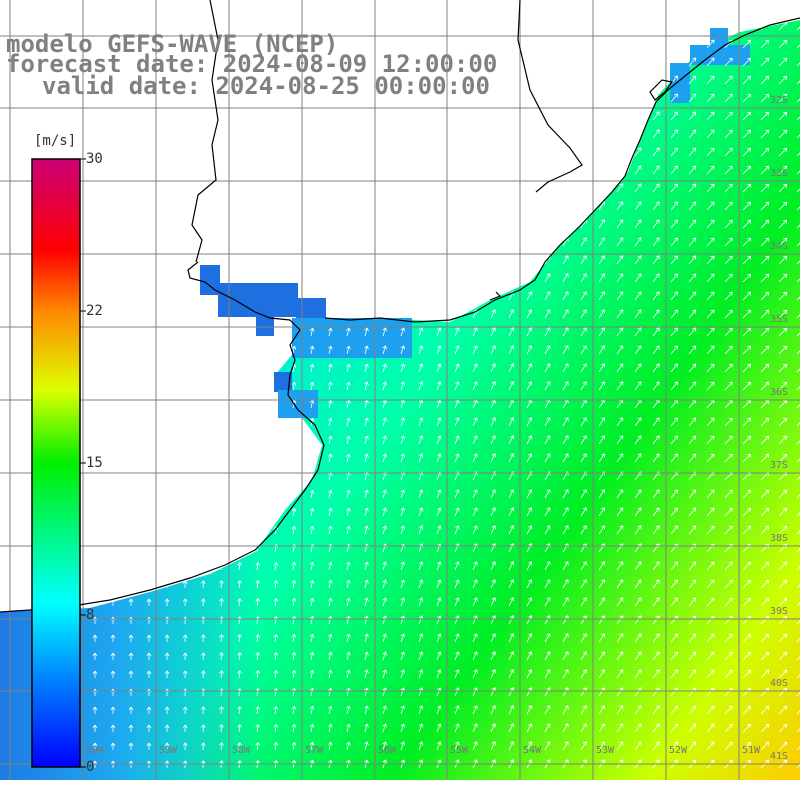 Image resolution: width=800 pixels, height=800 pixels. What do you see at coordinates (678, 750) in the screenshot?
I see `lon-label: 52W` at bounding box center [678, 750].